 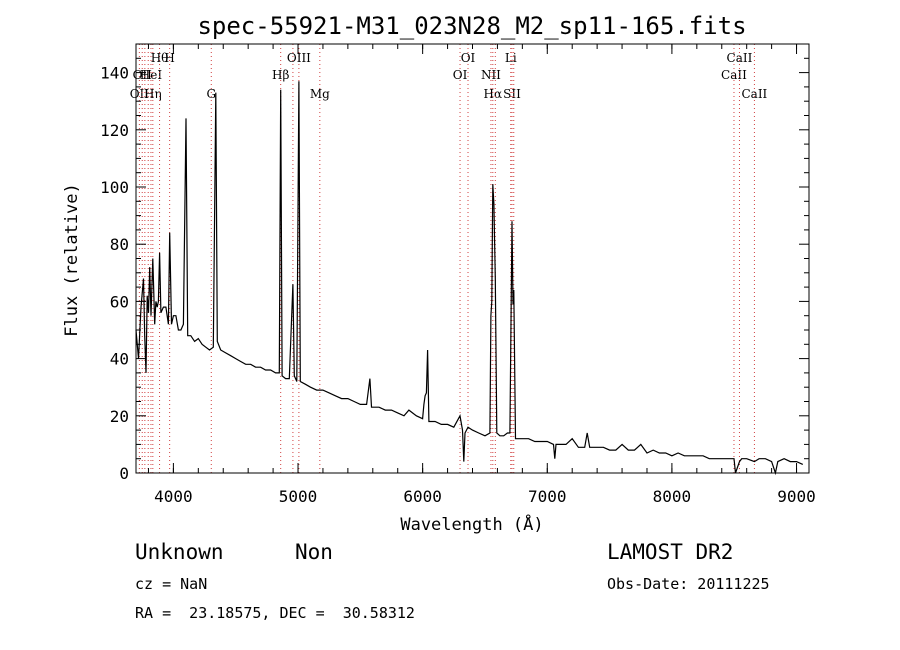 What do you see at coordinates (493, 94) in the screenshot?
I see `line-marker-label: Hα` at bounding box center [493, 94].